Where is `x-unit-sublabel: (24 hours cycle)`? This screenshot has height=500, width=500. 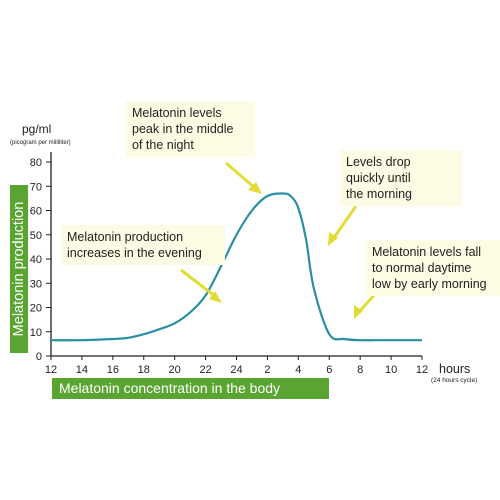
x-unit-sublabel: (24 hours cycle) is located at coordinates (454, 380).